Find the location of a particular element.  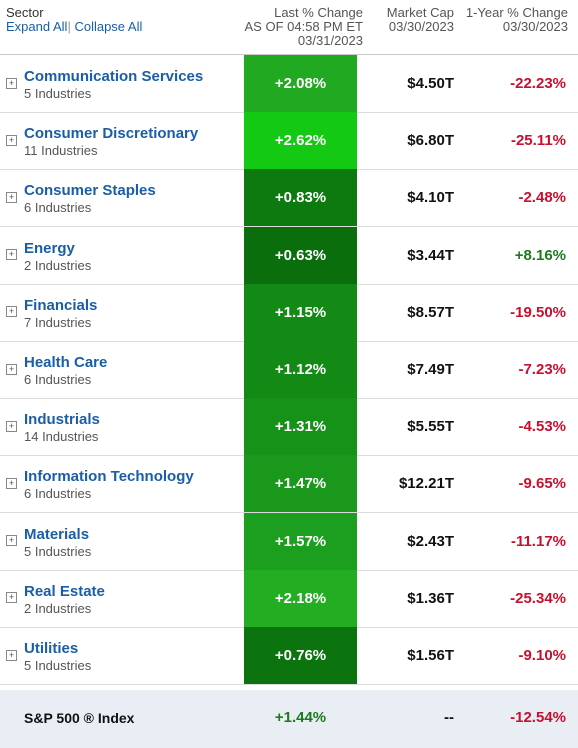

expand-all-link: Expand All is located at coordinates (37, 26).